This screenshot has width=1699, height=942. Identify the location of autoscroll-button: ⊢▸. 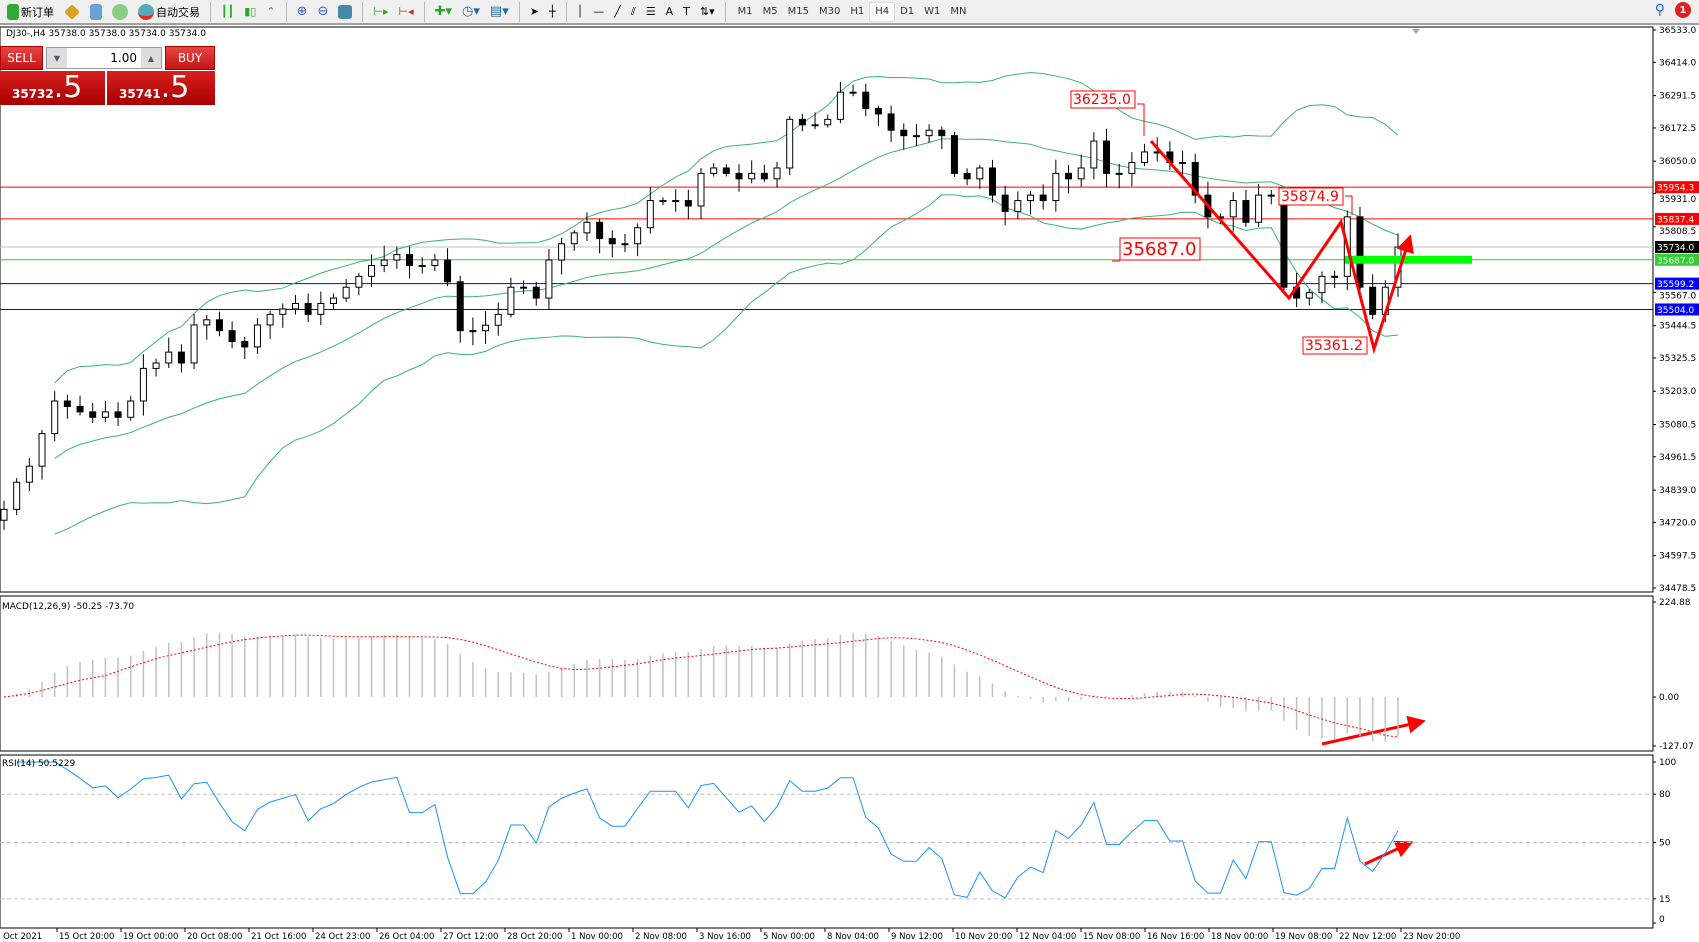
(380, 12).